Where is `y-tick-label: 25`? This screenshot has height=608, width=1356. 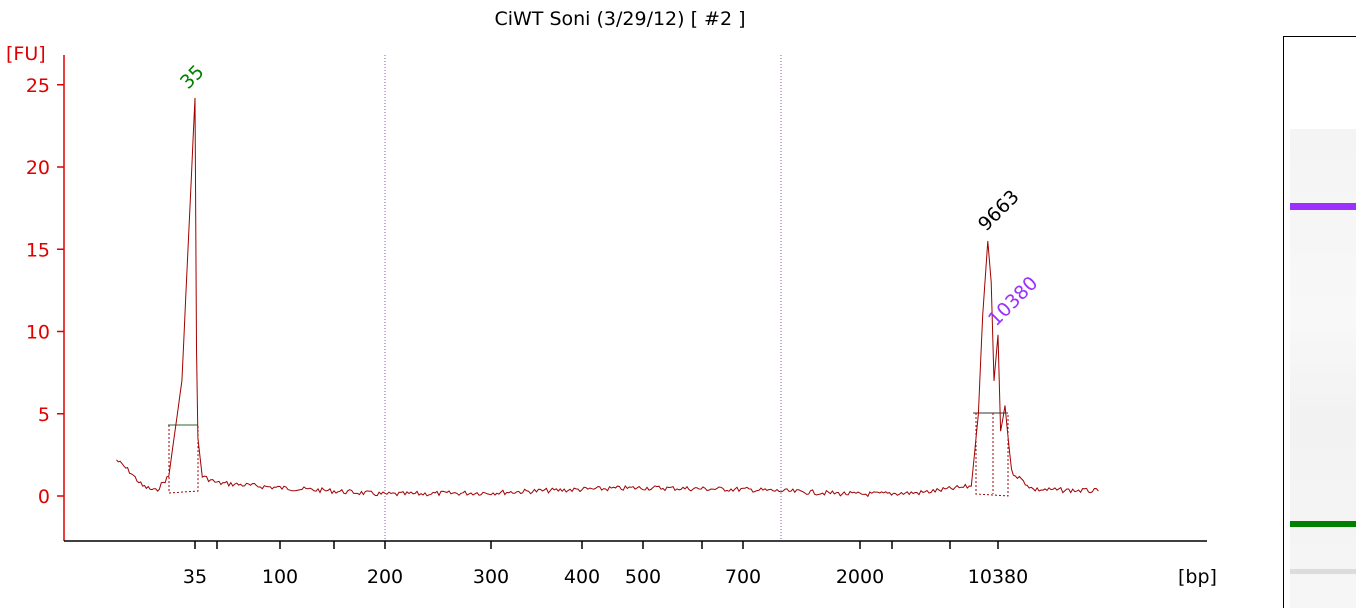
y-tick-label: 25 is located at coordinates (38, 86).